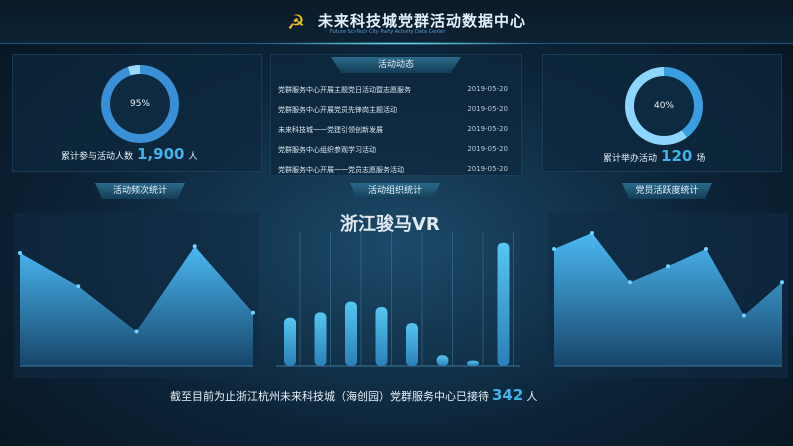  I want to click on participation-ring: 95%, so click(140, 104).